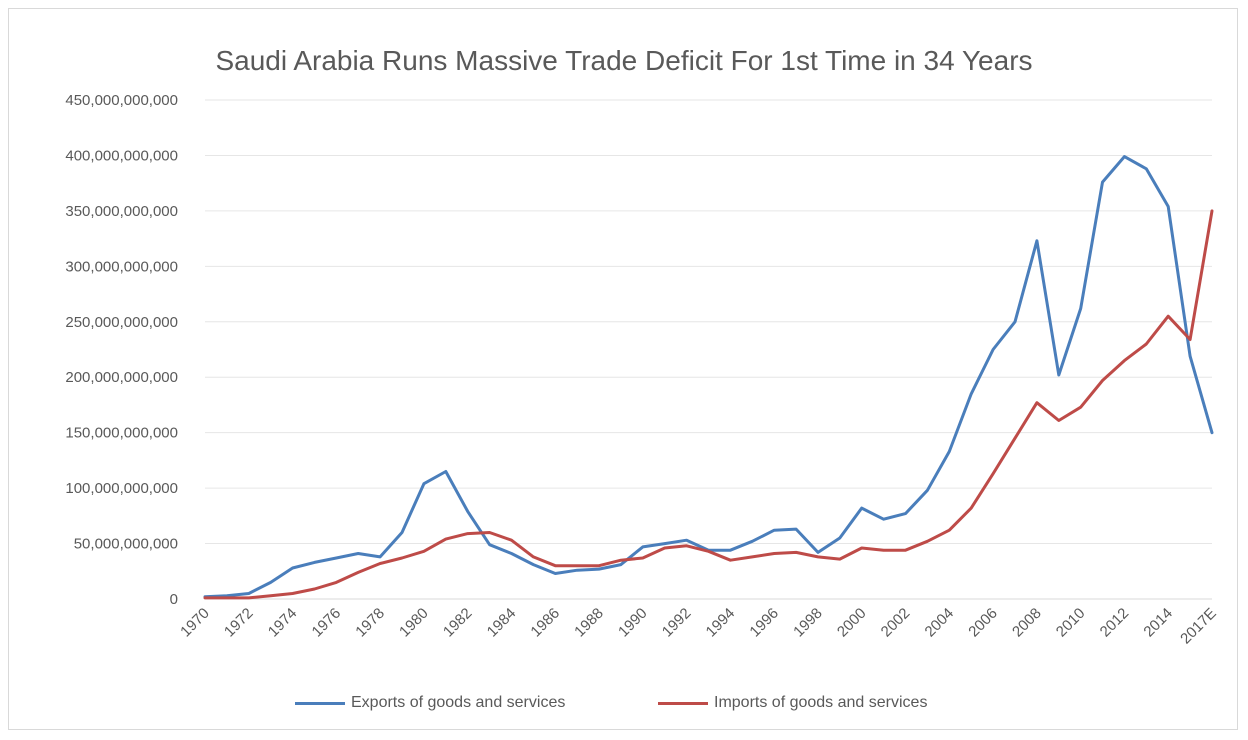  I want to click on y-tick-label: 50,000,000,000, so click(126, 544).